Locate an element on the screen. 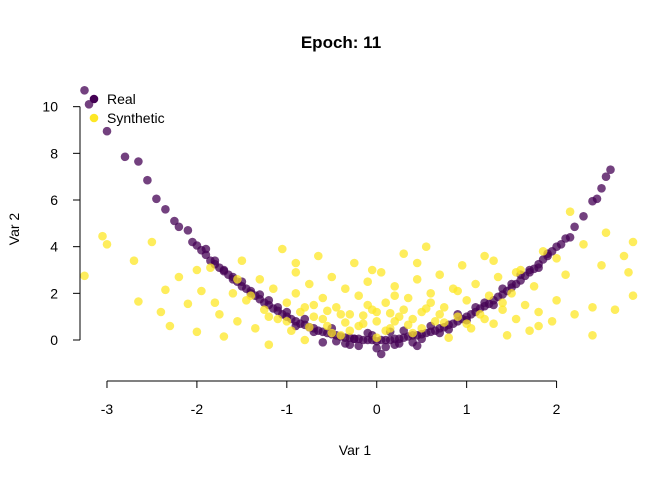 The image size is (672, 480). x-axis-title: Var 1 is located at coordinates (355, 450).